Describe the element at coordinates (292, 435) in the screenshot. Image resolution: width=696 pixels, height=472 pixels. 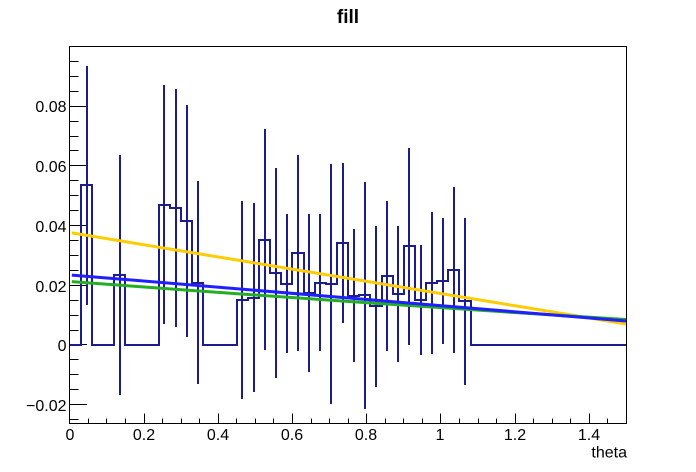
I see `svg-text: 0.6` at that location.